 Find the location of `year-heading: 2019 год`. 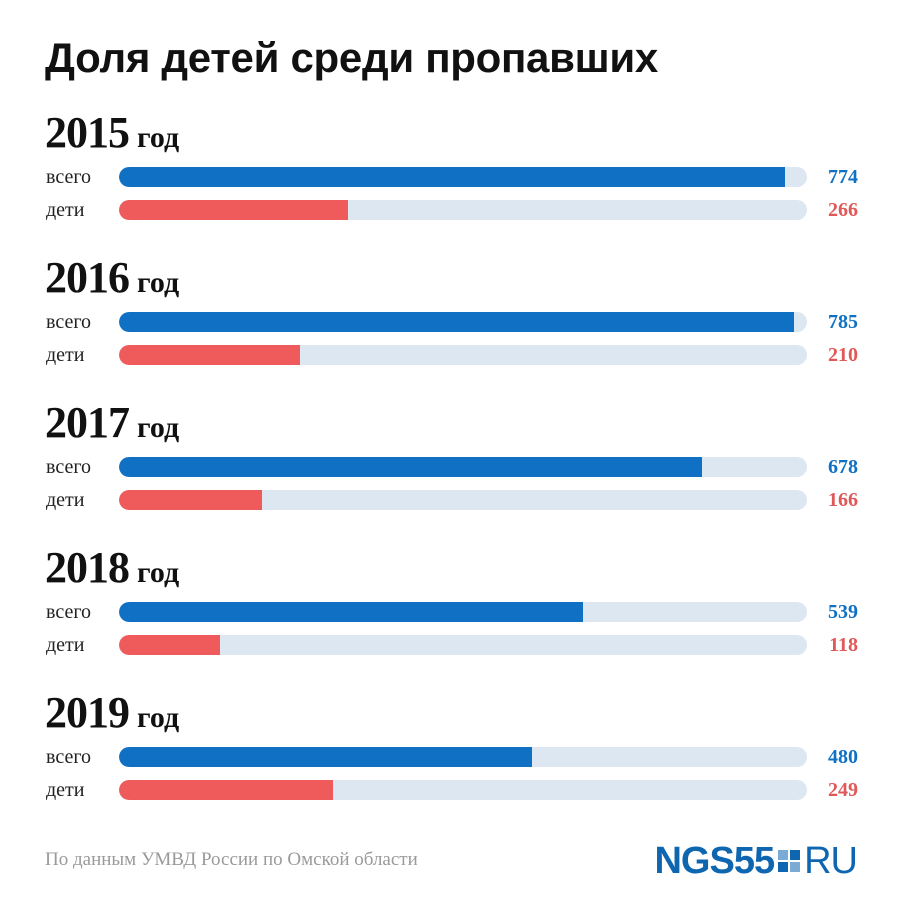

year-heading: 2019 год is located at coordinates (112, 713).